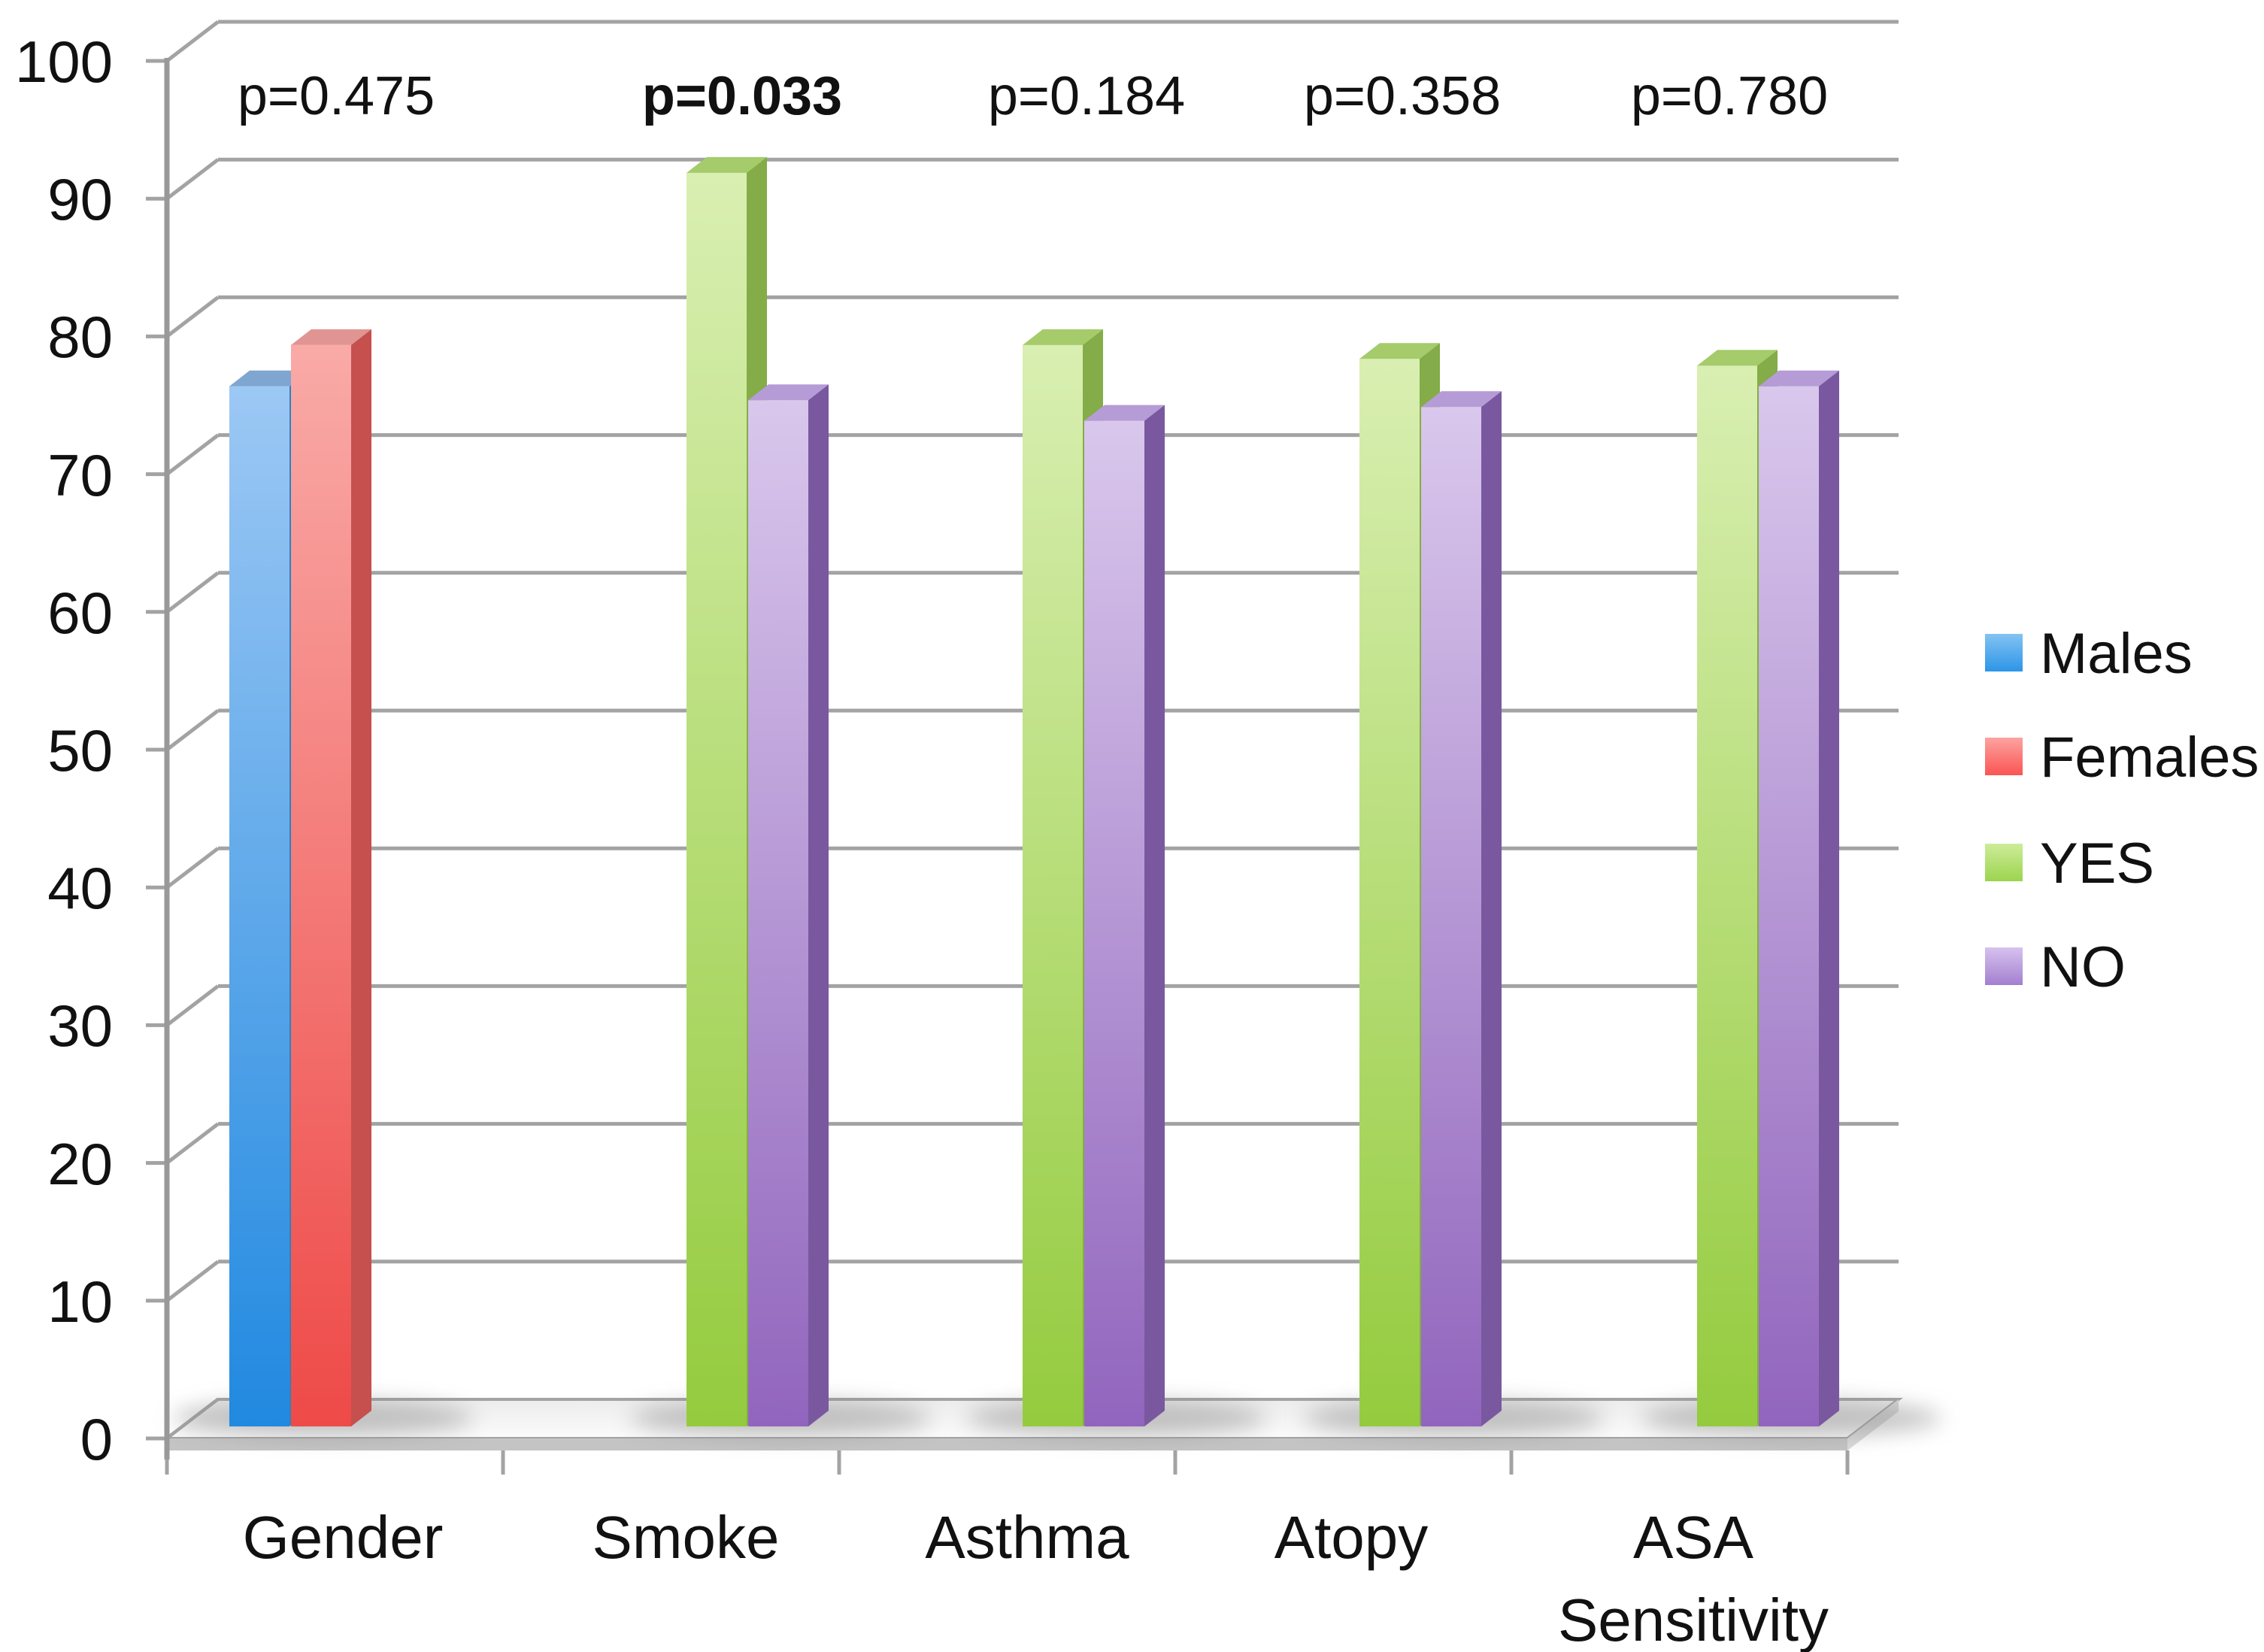 This screenshot has height=1652, width=2264. Describe the element at coordinates (343, 1537) in the screenshot. I see `category-label: Gender` at that location.